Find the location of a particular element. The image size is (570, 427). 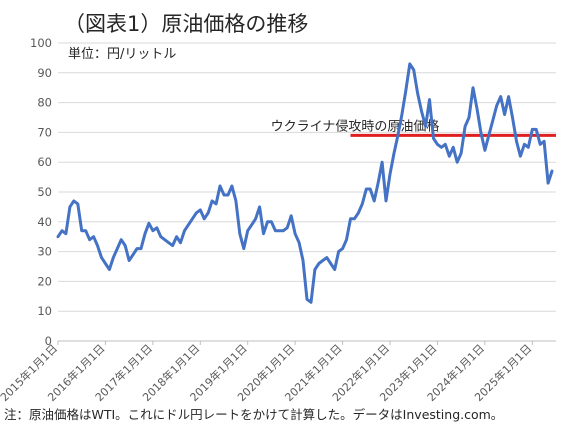

reference-line-label: ウクライナ侵攻時の原油価格 is located at coordinates (355, 126).